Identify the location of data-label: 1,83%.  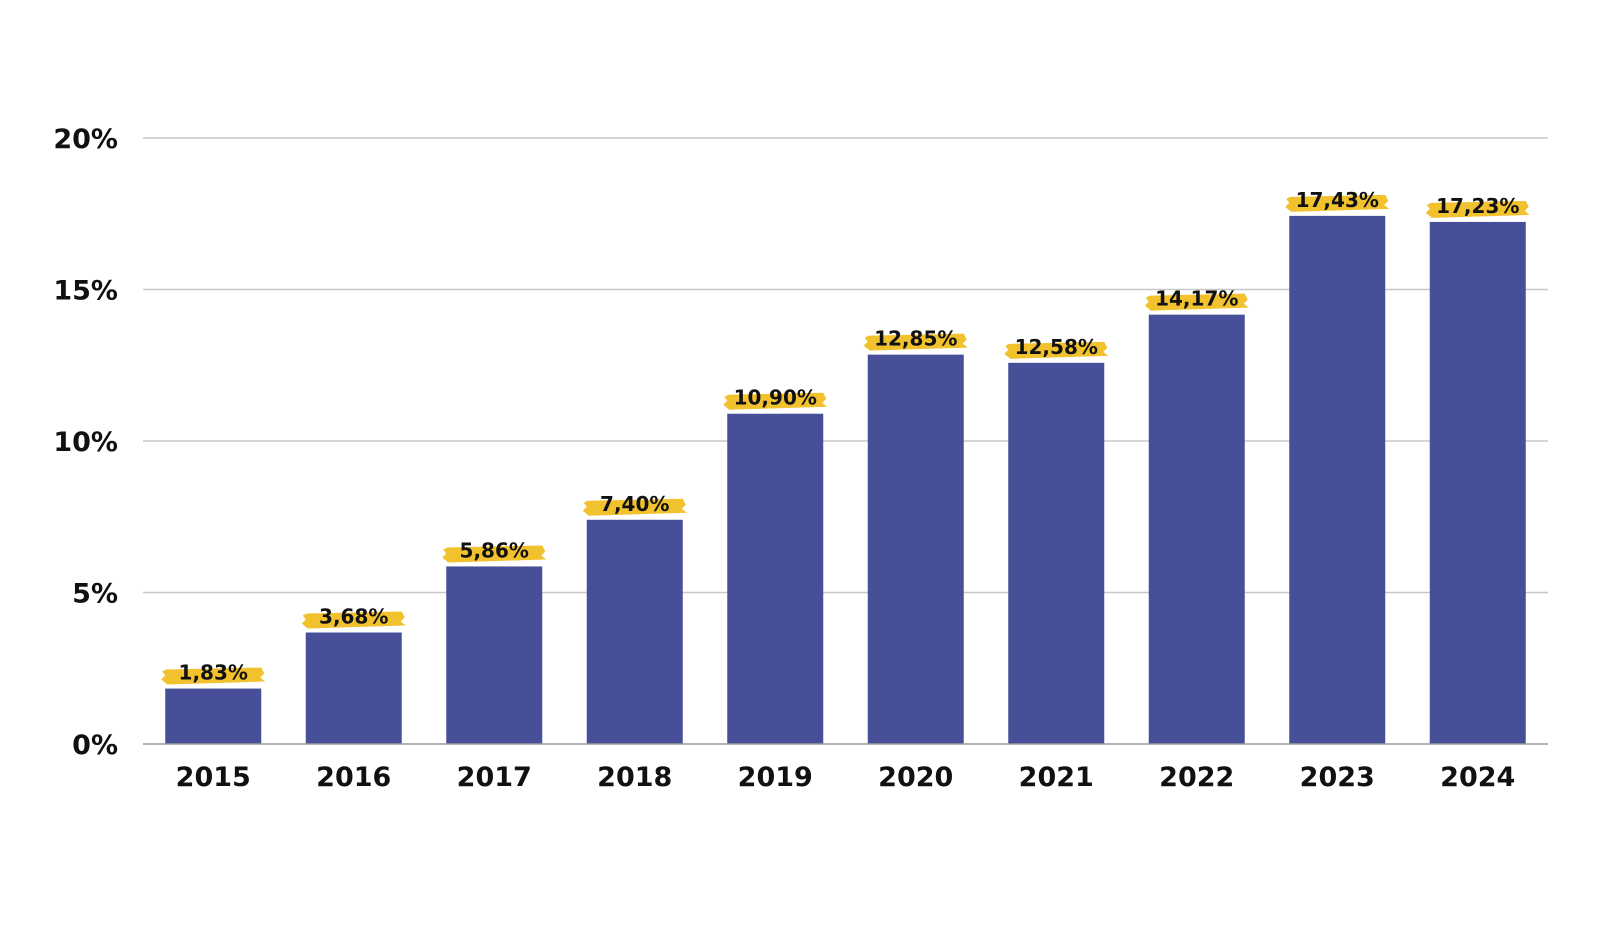
(213, 673).